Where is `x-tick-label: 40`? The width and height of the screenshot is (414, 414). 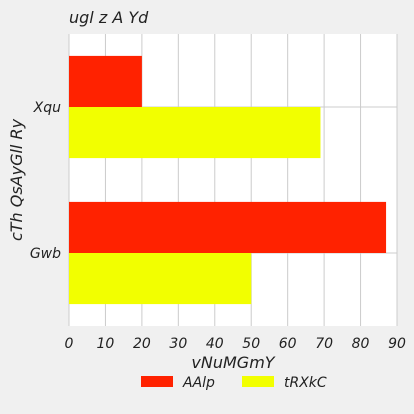
x-tick-label: 40 is located at coordinates (215, 344).